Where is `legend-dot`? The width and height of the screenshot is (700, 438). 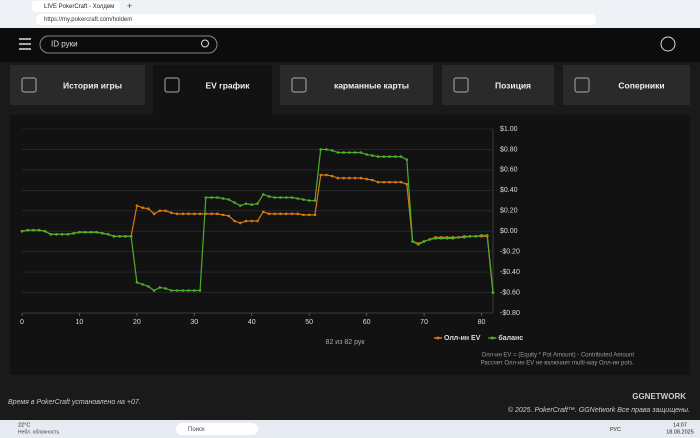
legend-dot is located at coordinates (438, 338).